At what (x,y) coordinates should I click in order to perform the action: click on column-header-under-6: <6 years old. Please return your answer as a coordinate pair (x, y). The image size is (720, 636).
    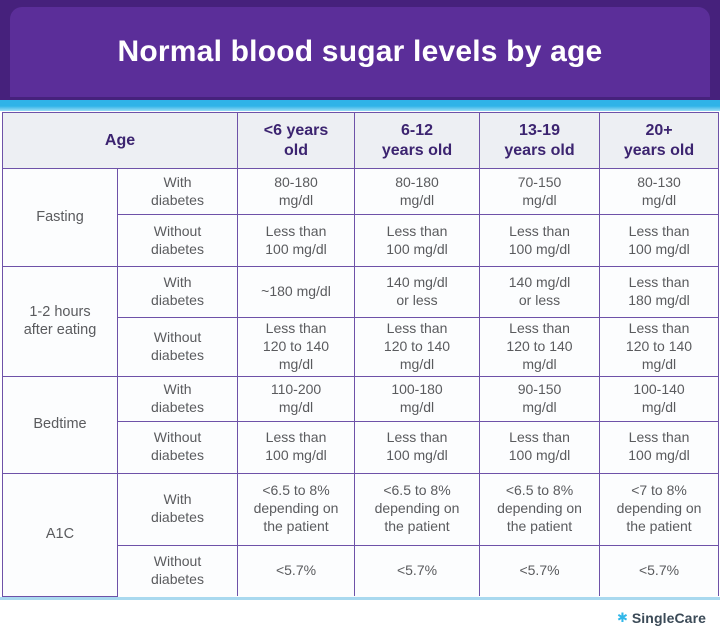
    Looking at the image, I should click on (296, 140).